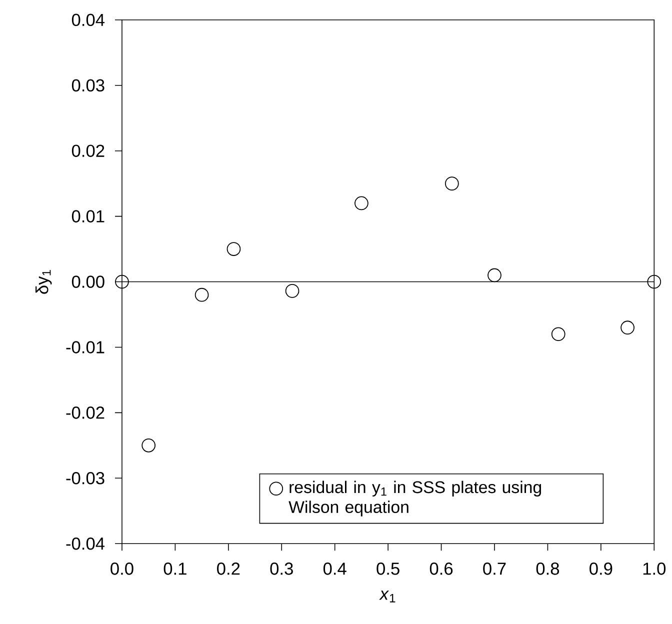  Describe the element at coordinates (548, 568) in the screenshot. I see `x-tick-label: 0.8` at that location.